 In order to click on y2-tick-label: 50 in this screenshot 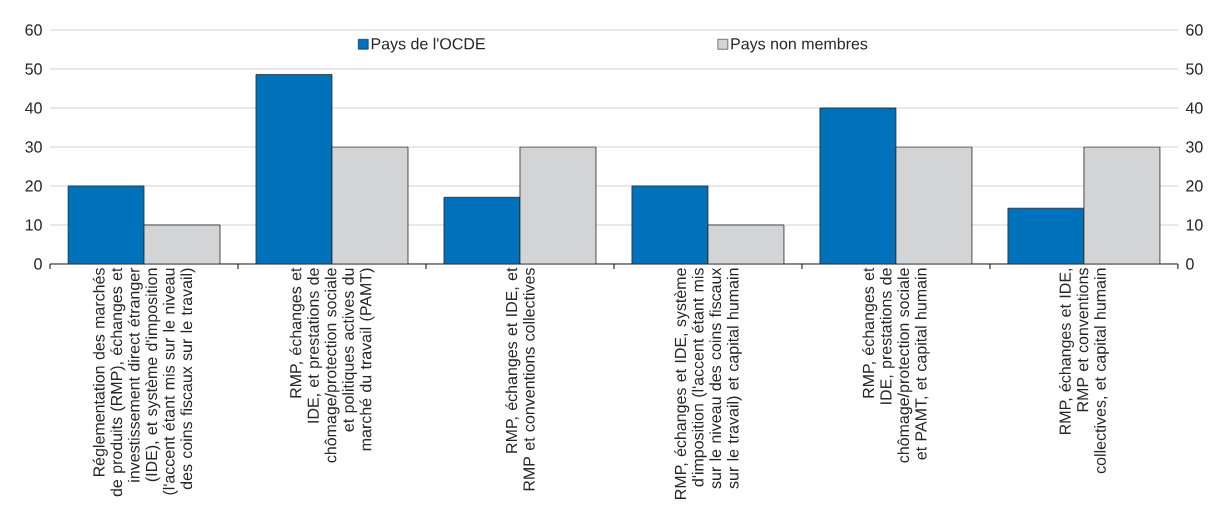, I will do `click(1194, 69)`.